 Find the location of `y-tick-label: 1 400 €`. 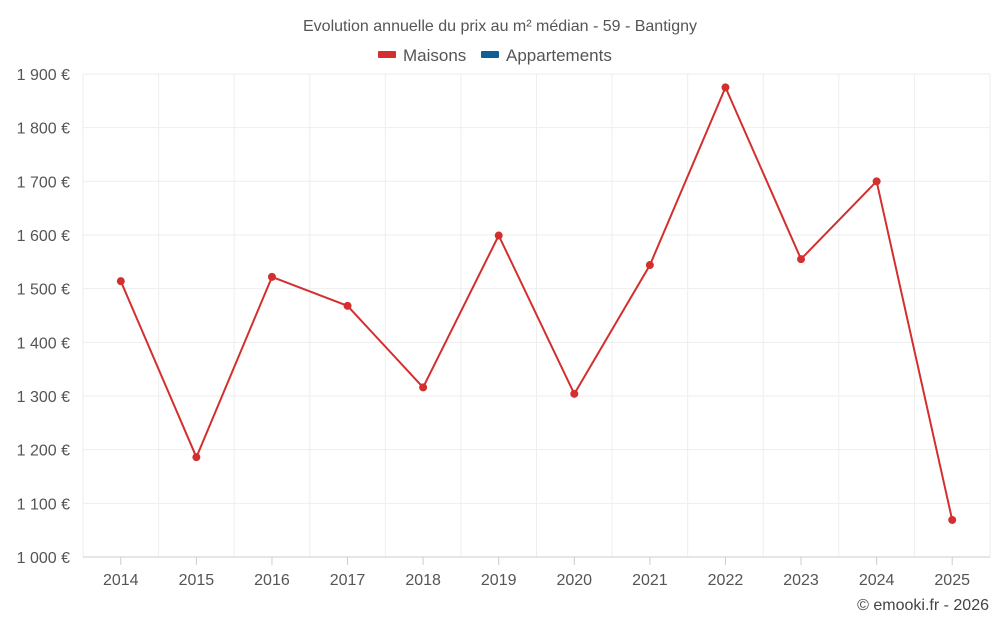

y-tick-label: 1 400 € is located at coordinates (43, 343).